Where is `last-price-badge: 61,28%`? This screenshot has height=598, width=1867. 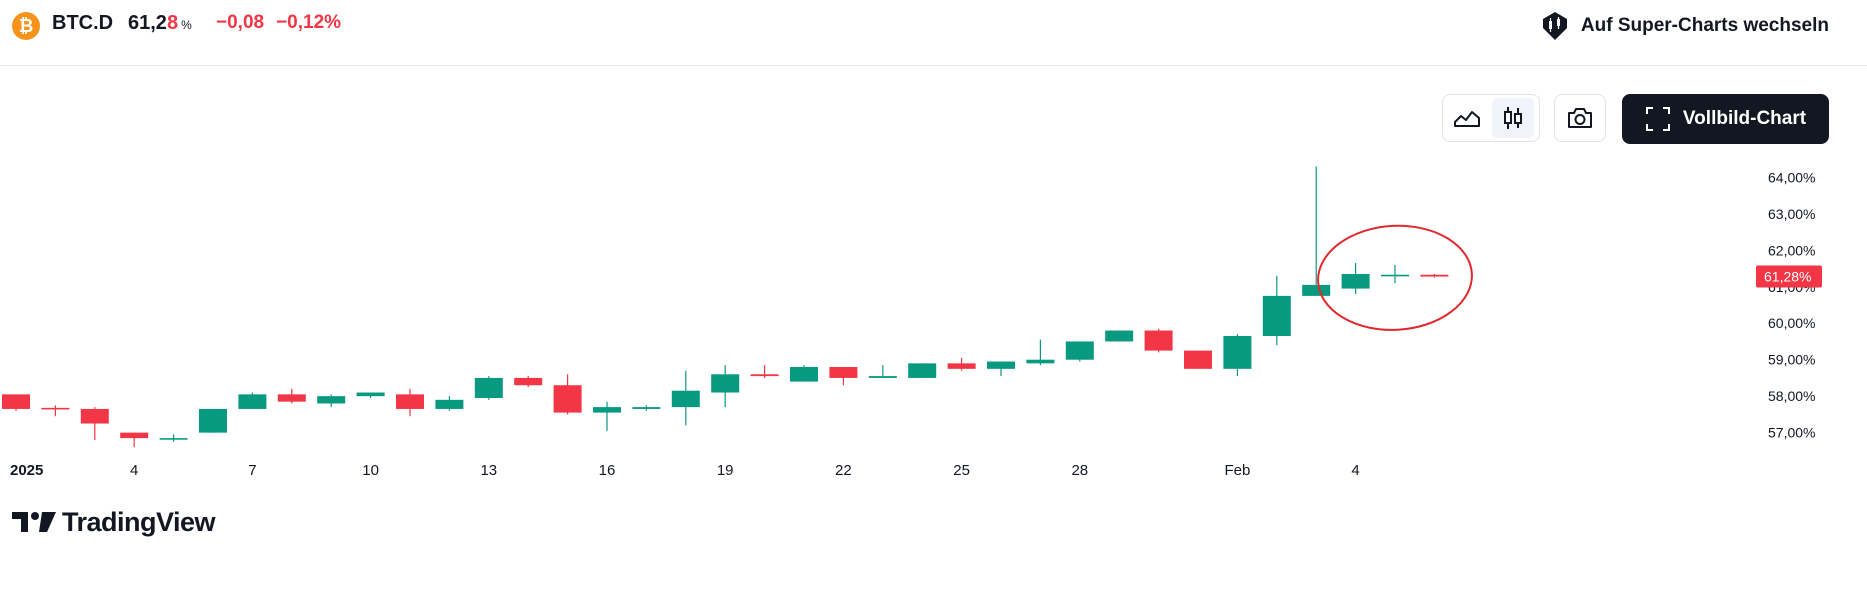 last-price-badge: 61,28% is located at coordinates (1789, 276).